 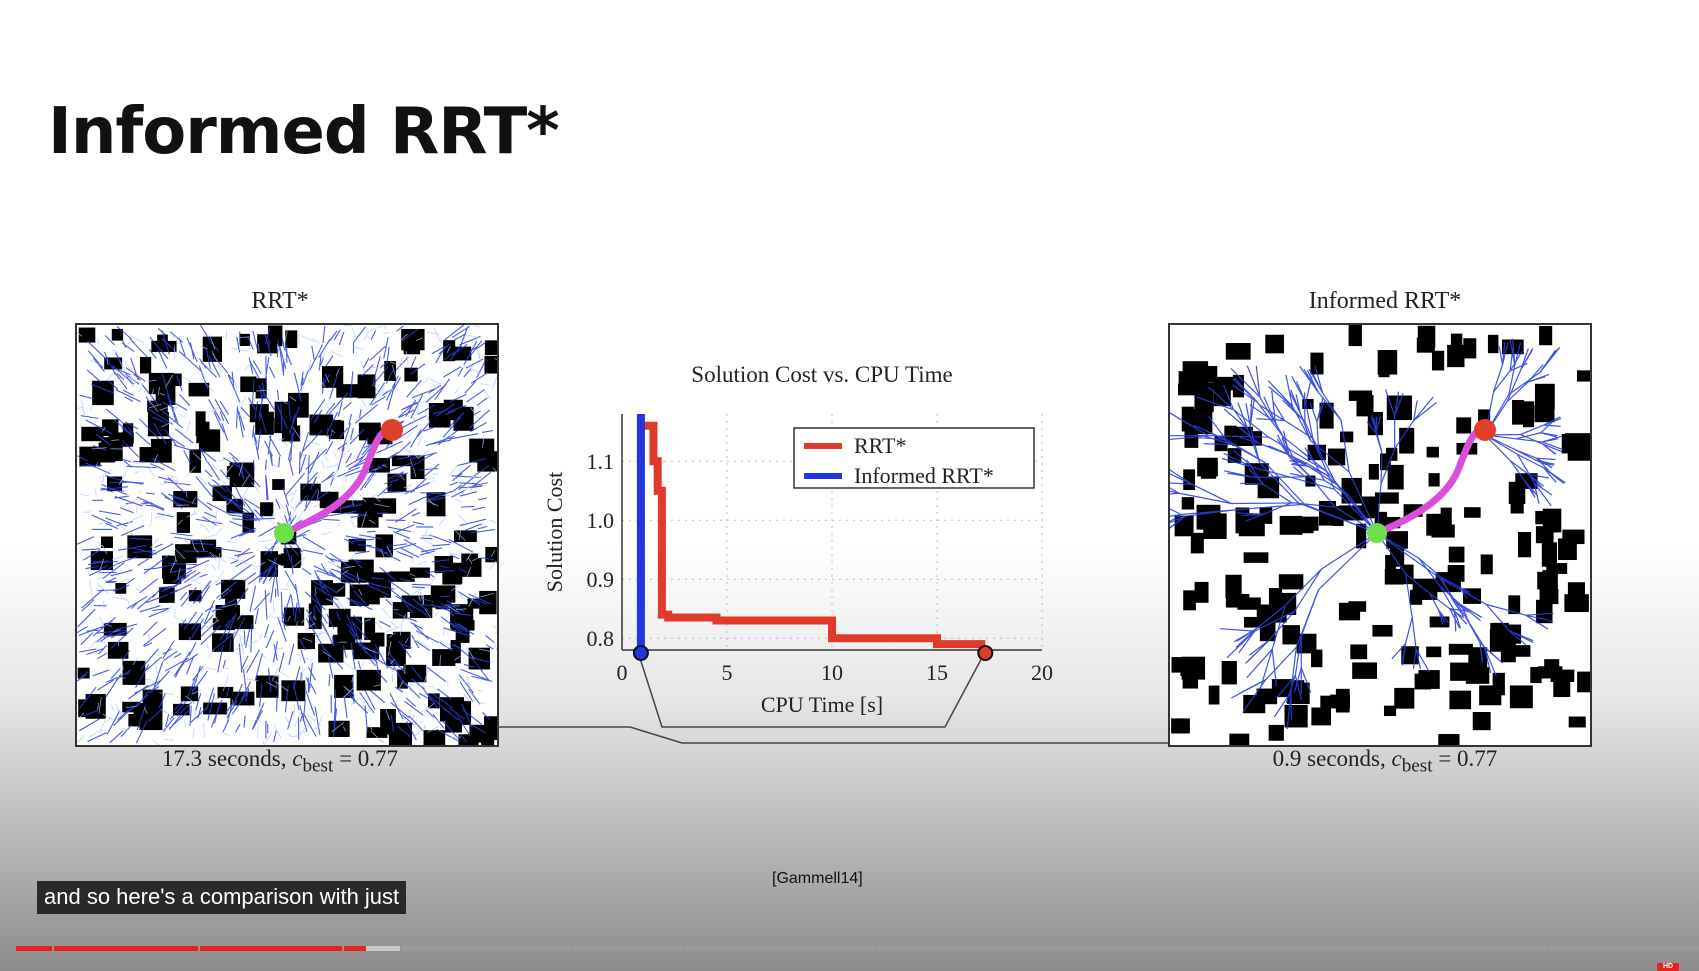 I want to click on video-progress-bar, so click(x=857, y=948).